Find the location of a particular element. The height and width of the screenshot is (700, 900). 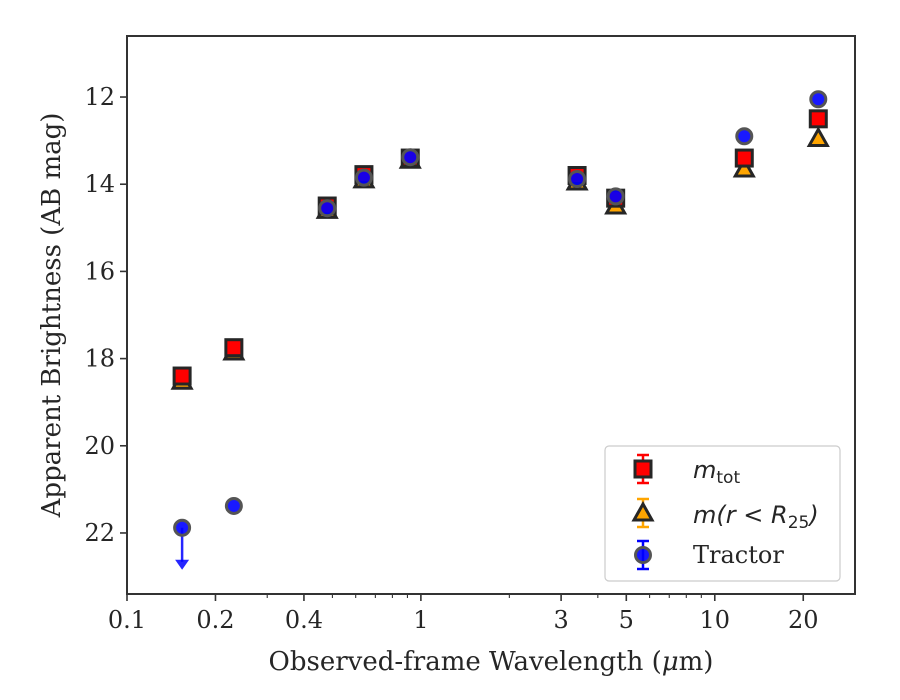

x-tick-label: 0.1 is located at coordinates (127, 620).